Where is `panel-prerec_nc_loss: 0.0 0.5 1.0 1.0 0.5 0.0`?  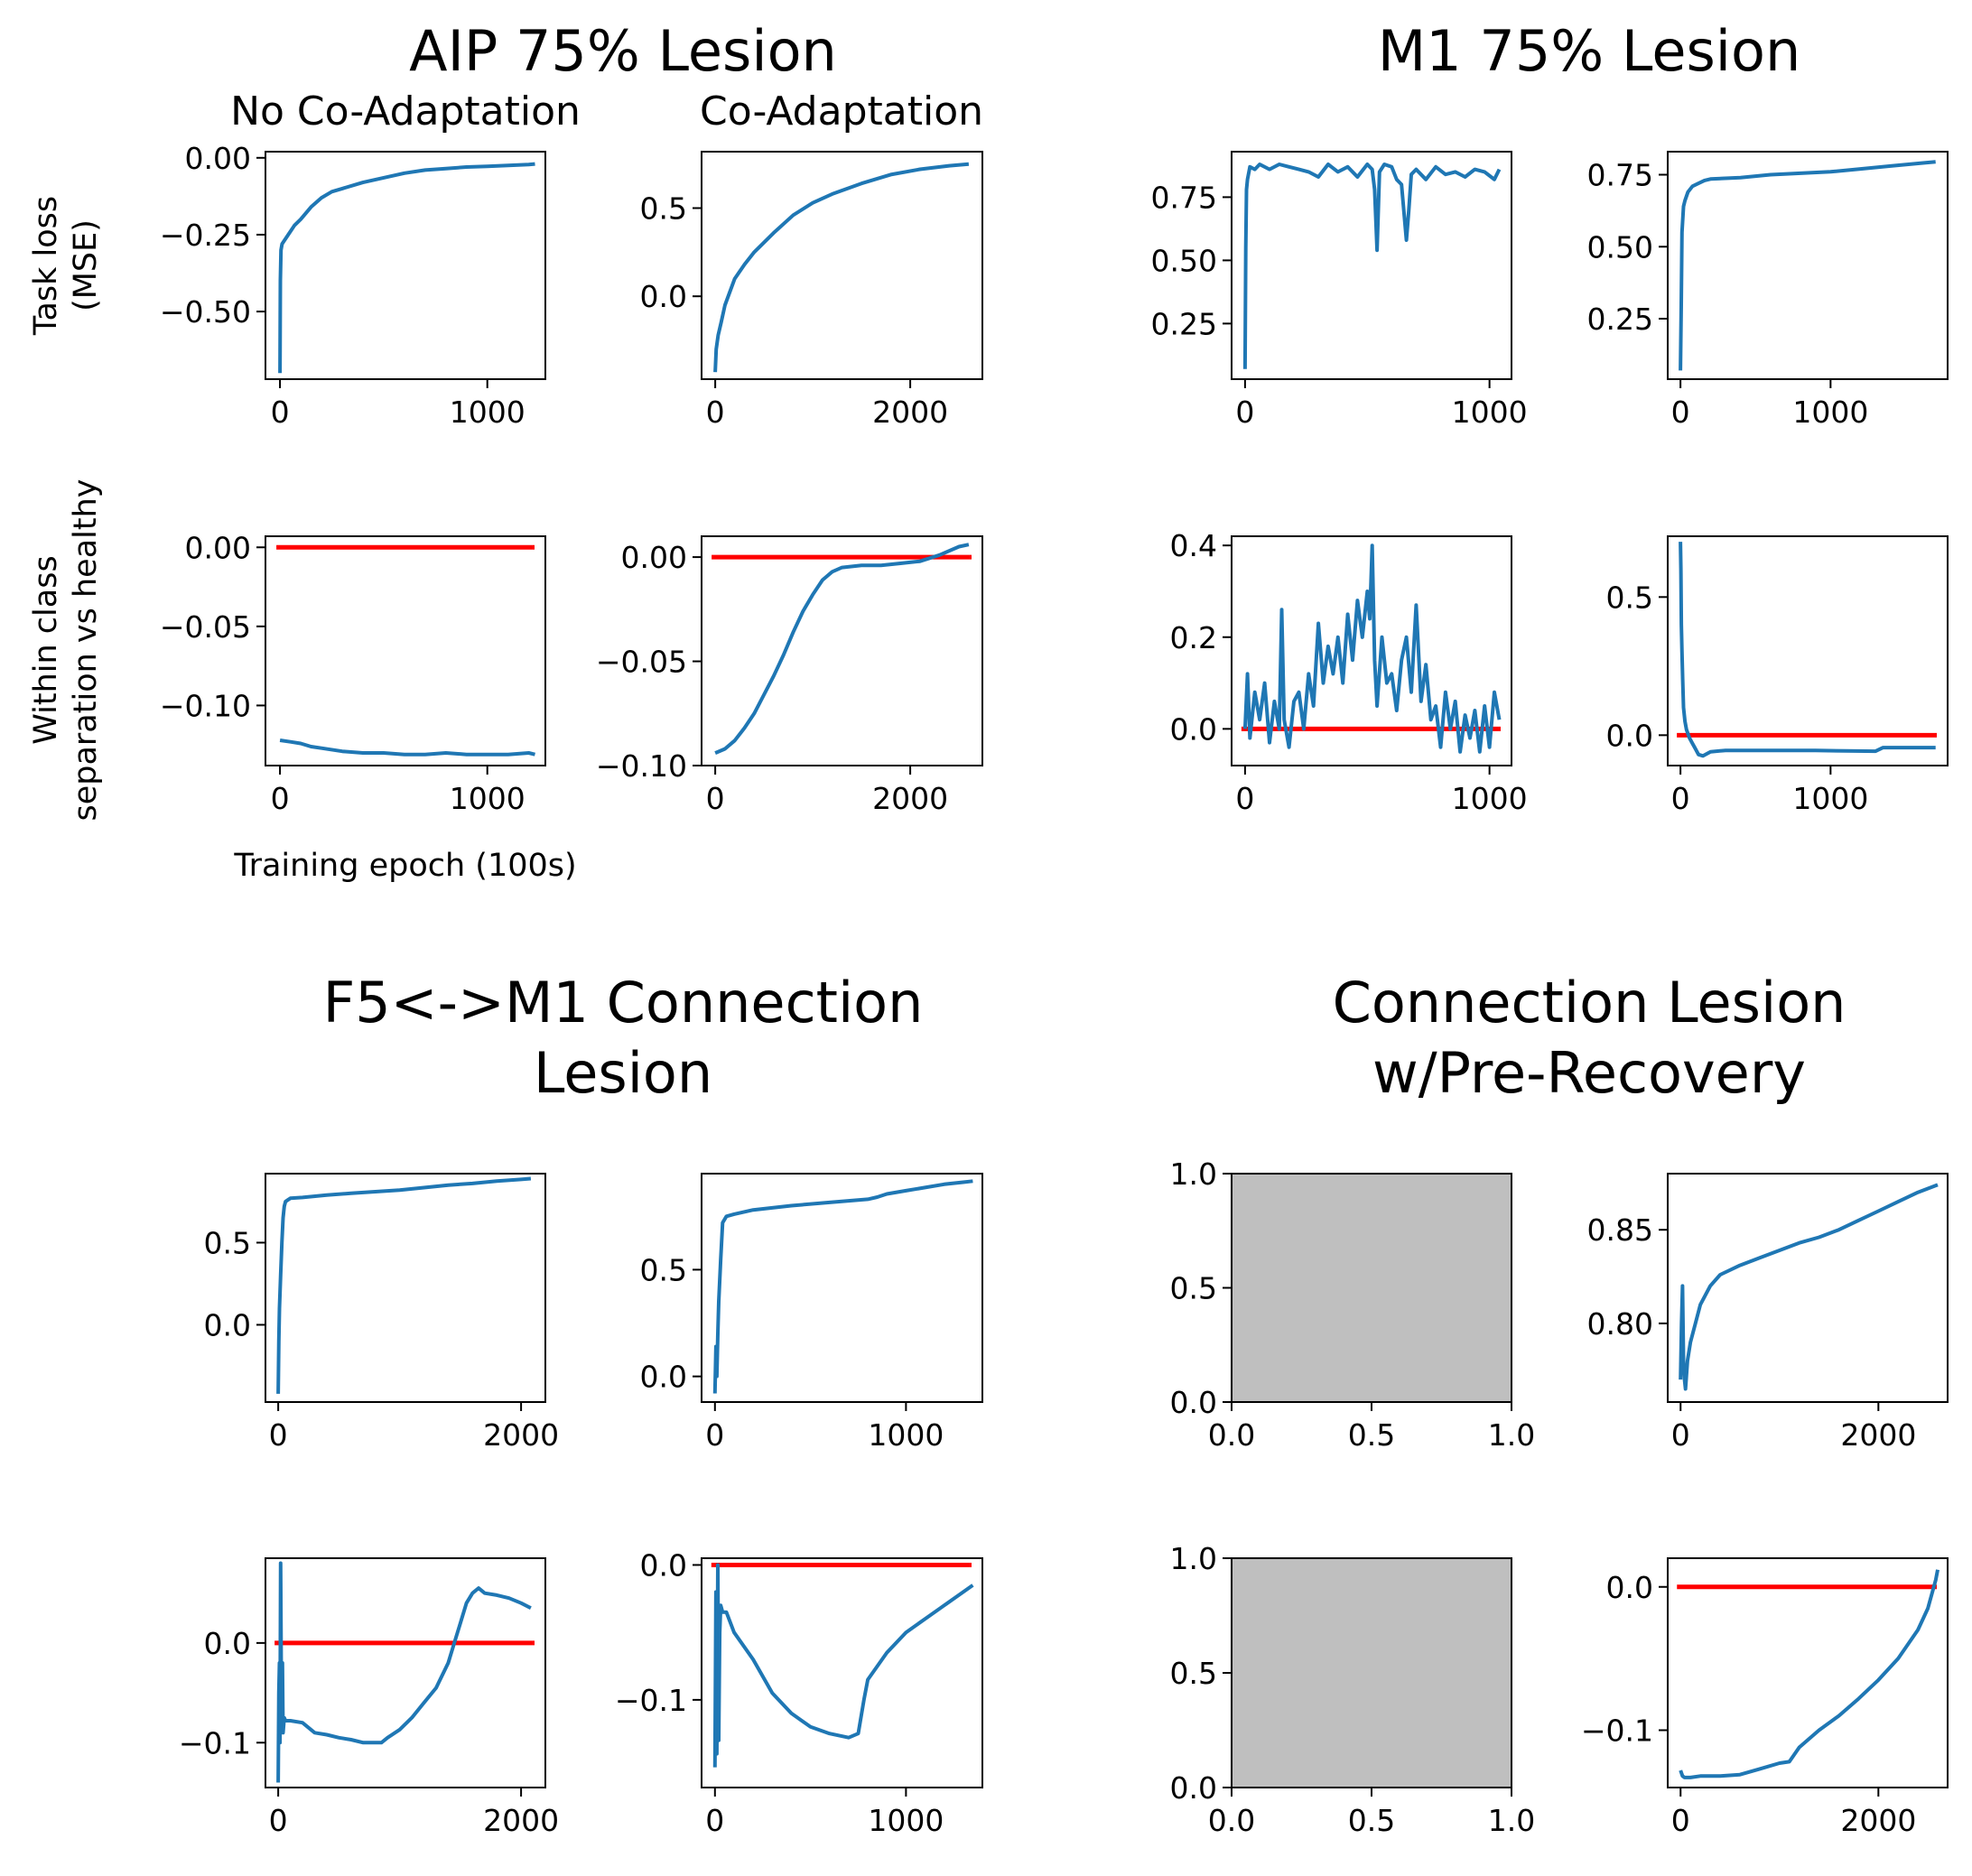
panel-prerec_nc_loss: 0.0 0.5 1.0 1.0 0.5 0.0 is located at coordinates (1353, 1305).